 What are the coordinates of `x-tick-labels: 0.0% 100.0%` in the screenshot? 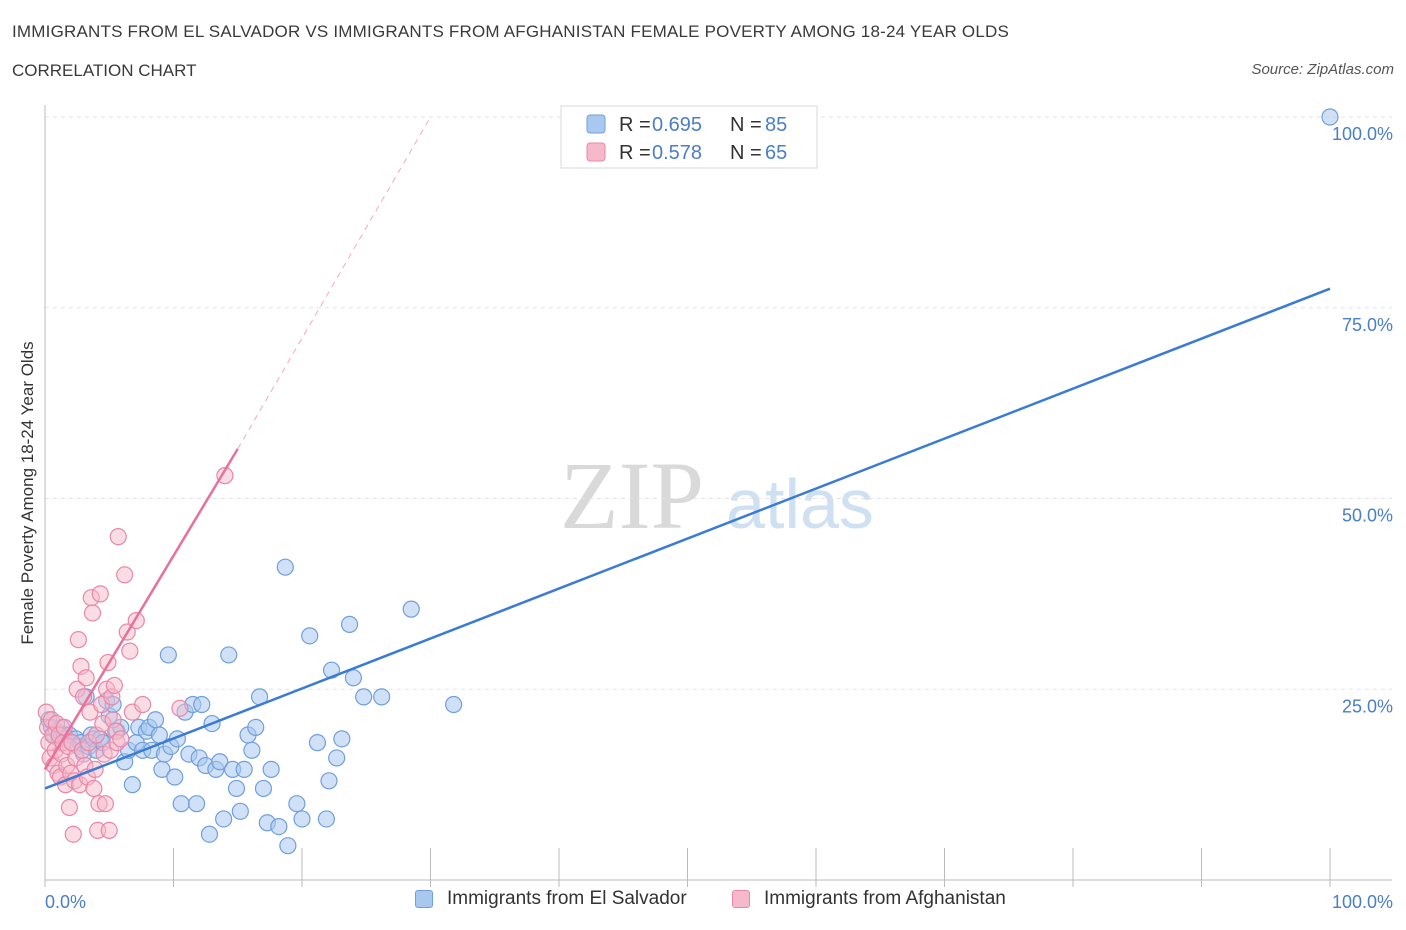 It's located at (719, 902).